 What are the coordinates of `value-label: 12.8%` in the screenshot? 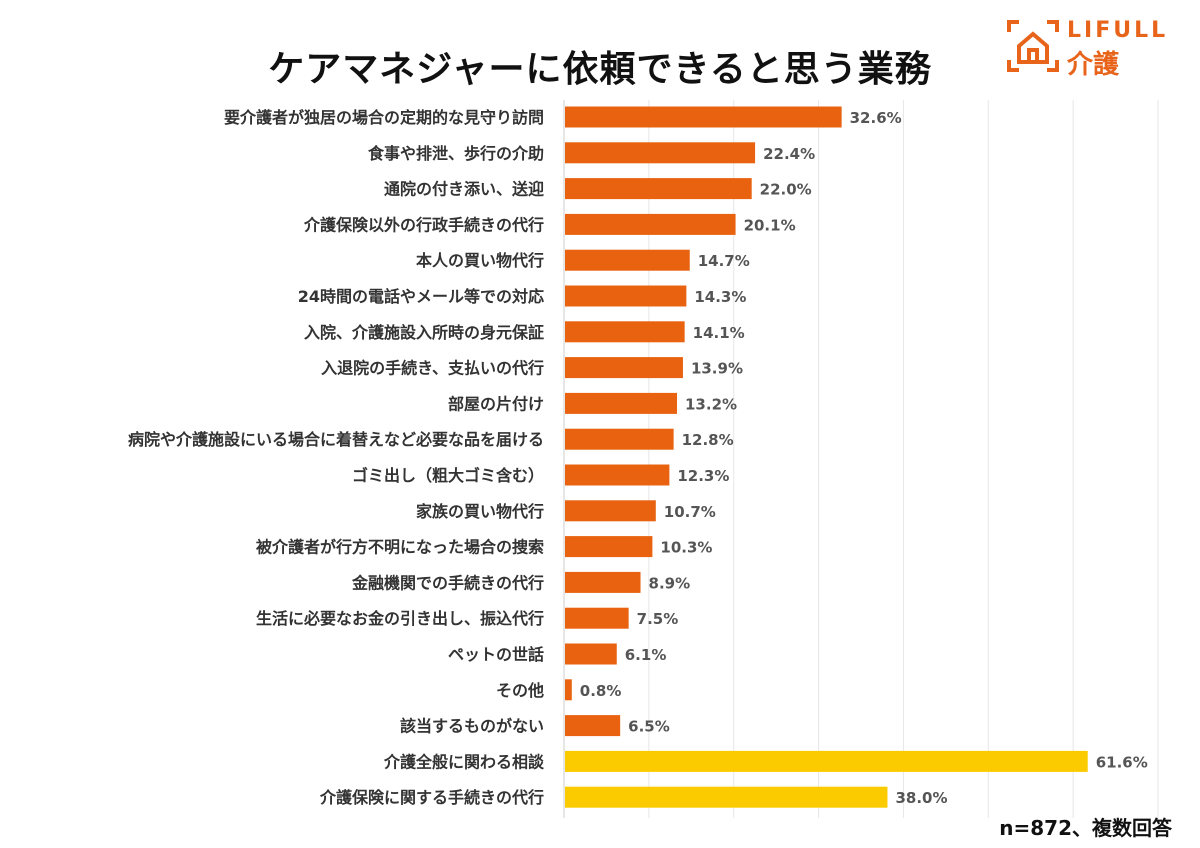 It's located at (708, 440).